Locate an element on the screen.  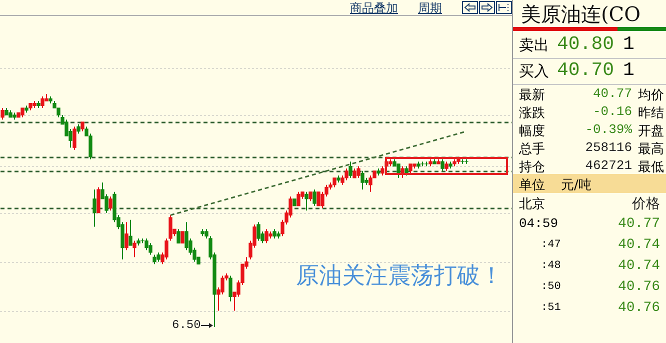
text: 卖出 is located at coordinates (534, 45).